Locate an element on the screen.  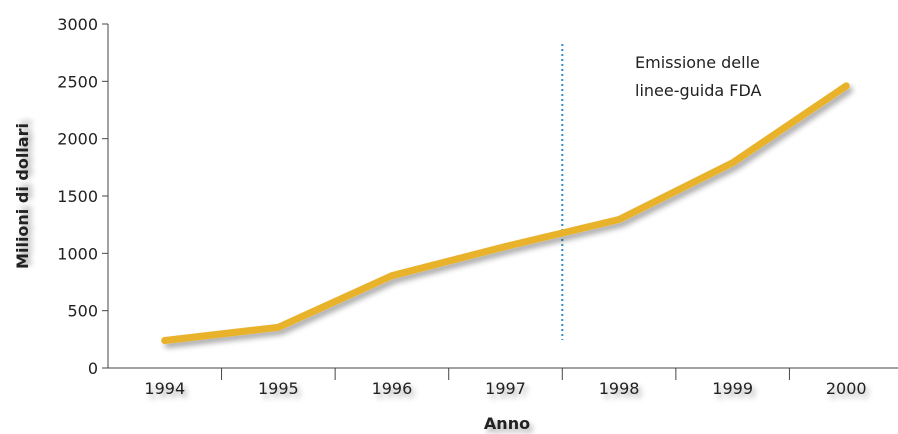
x-tick-label: 1998 is located at coordinates (619, 388).